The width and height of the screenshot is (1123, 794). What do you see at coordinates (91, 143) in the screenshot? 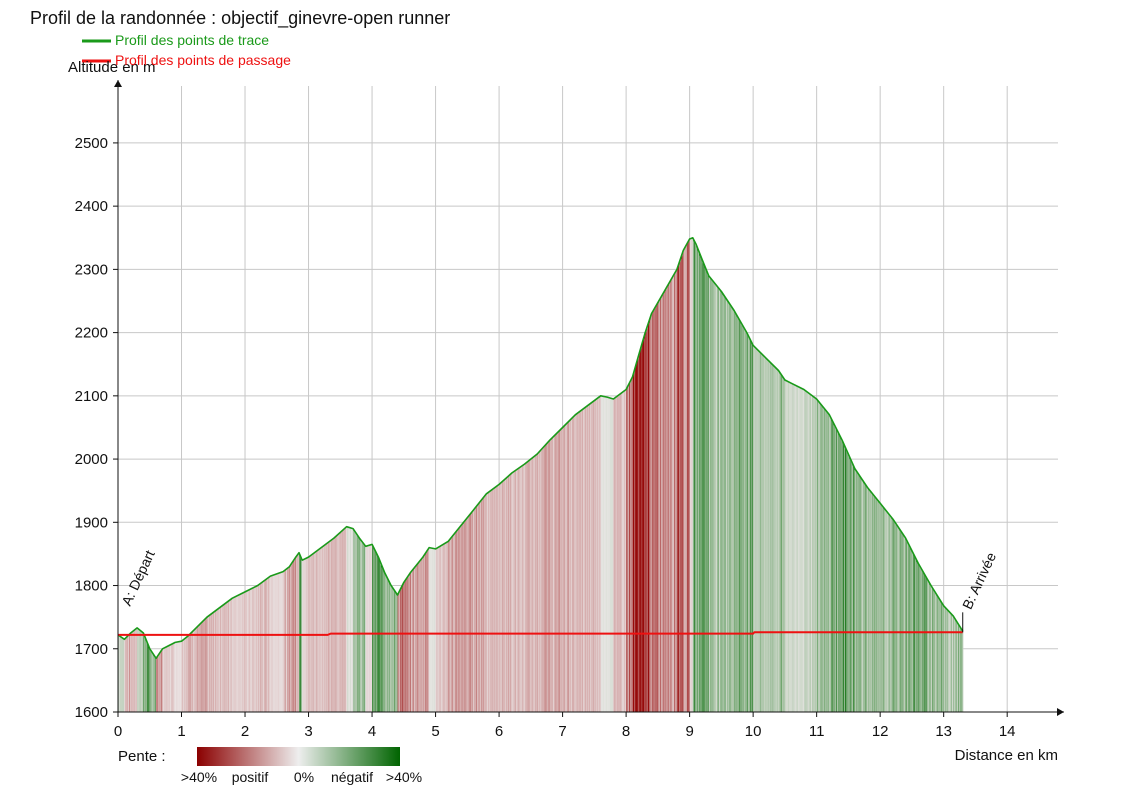
I see `y-tick-label: 2500` at bounding box center [91, 143].